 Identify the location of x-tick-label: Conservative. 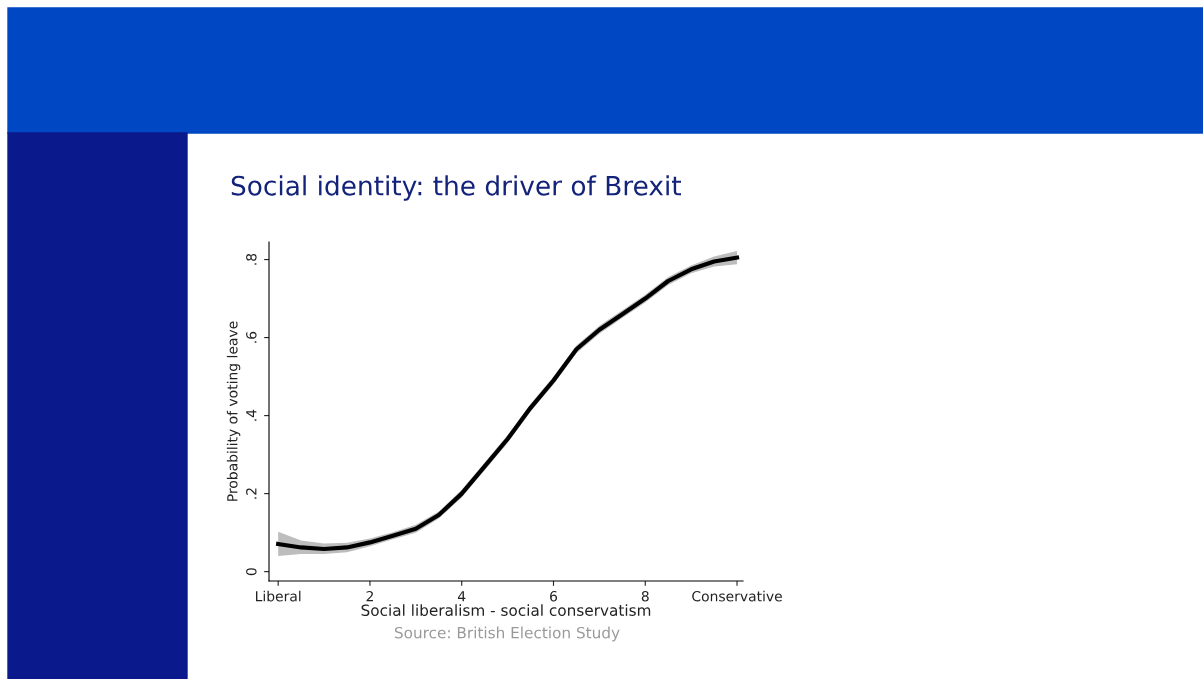
(737, 596).